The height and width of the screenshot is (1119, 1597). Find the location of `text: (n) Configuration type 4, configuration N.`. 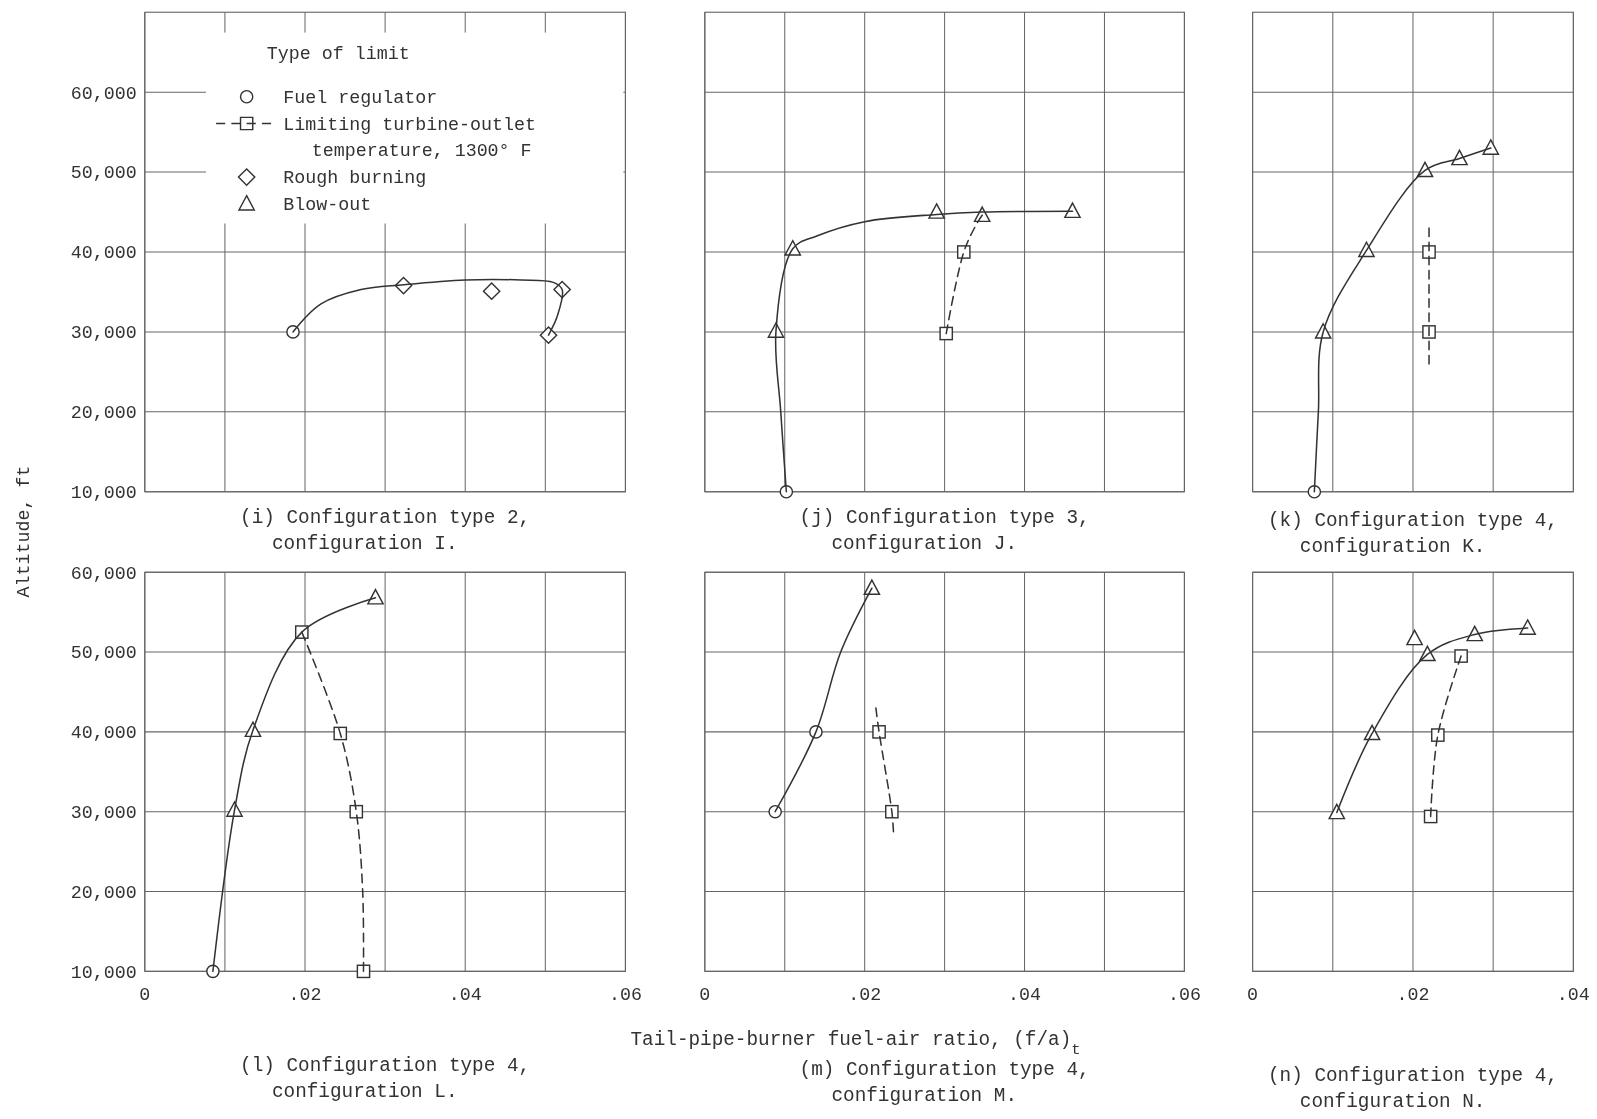

text: (n) Configuration type 4, configuration N. is located at coordinates (1412, 1089).